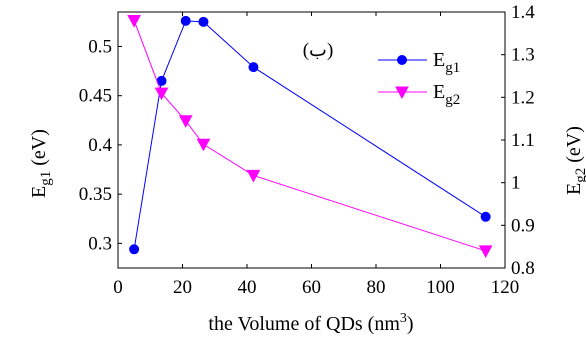 The height and width of the screenshot is (345, 586). I want to click on x-tick-label: 80, so click(376, 287).